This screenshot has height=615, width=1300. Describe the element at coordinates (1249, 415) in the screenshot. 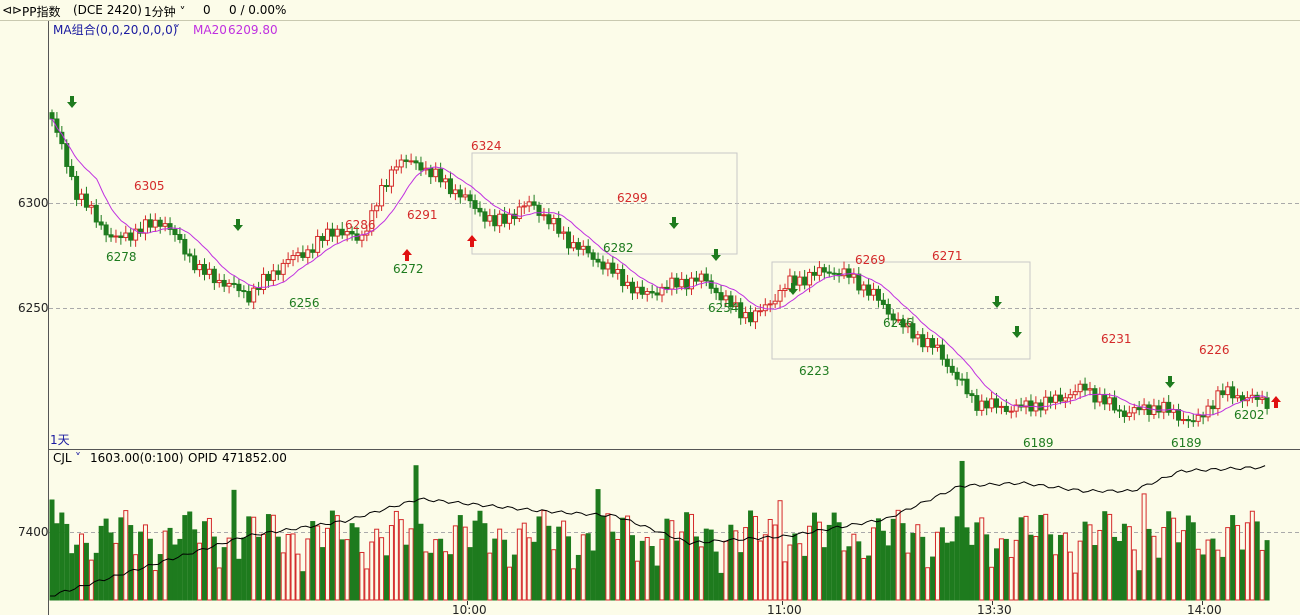

I see `low-label: 6202` at that location.